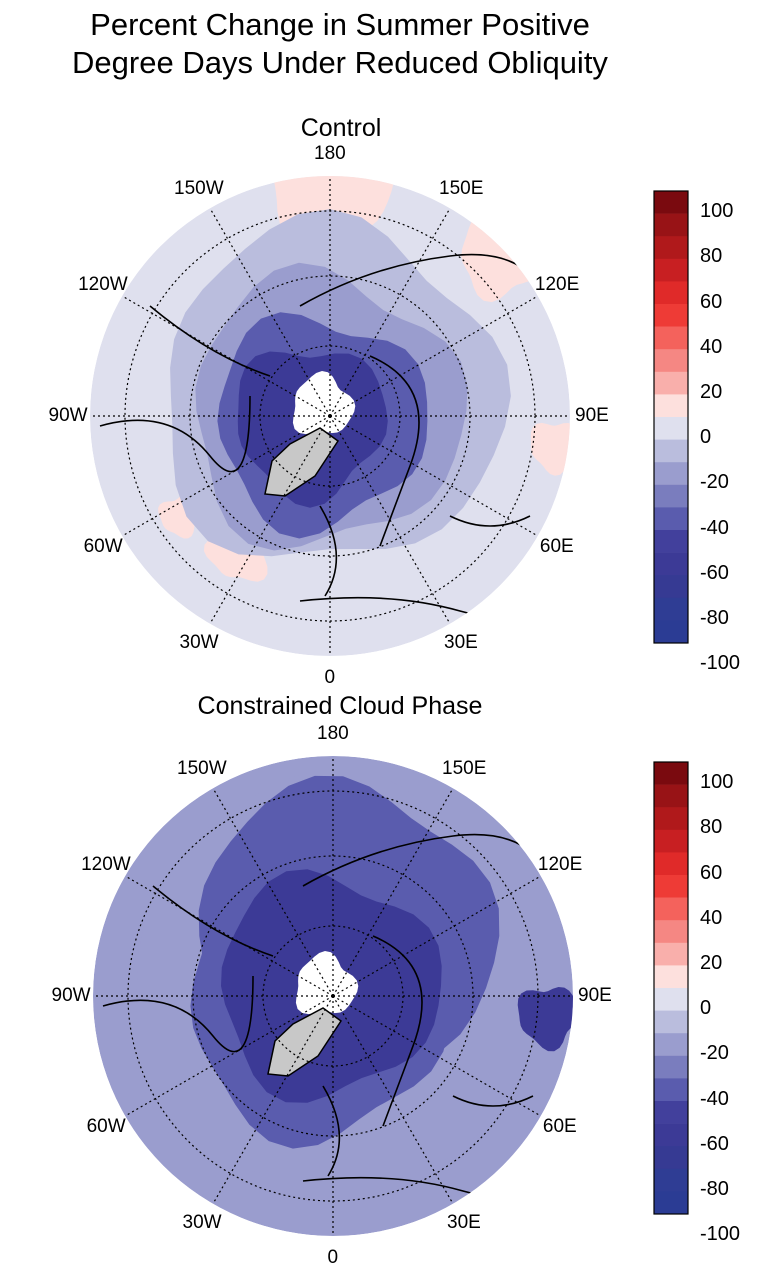  I want to click on longitude-label: 60W, so click(103, 546).